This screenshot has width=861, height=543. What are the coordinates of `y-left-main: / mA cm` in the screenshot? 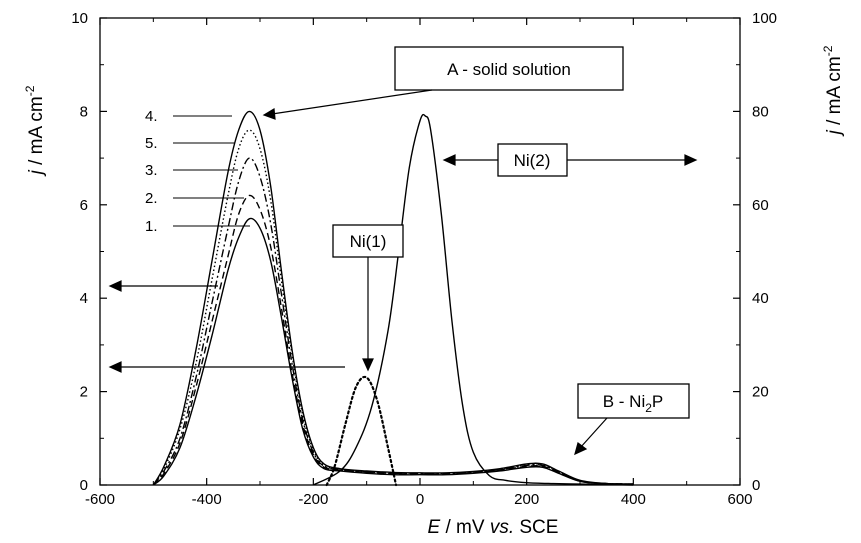 It's located at (36, 133).